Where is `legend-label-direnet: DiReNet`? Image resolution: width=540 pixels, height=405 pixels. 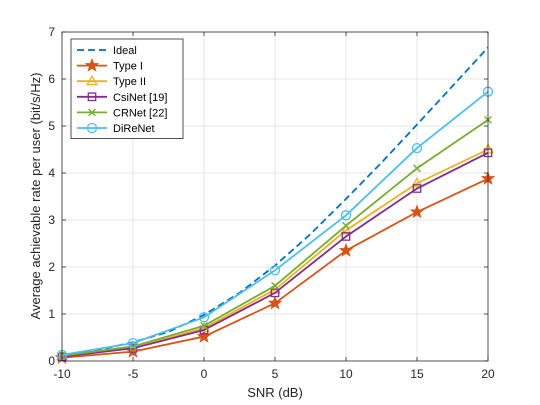
legend-label-direnet: DiReNet is located at coordinates (134, 129).